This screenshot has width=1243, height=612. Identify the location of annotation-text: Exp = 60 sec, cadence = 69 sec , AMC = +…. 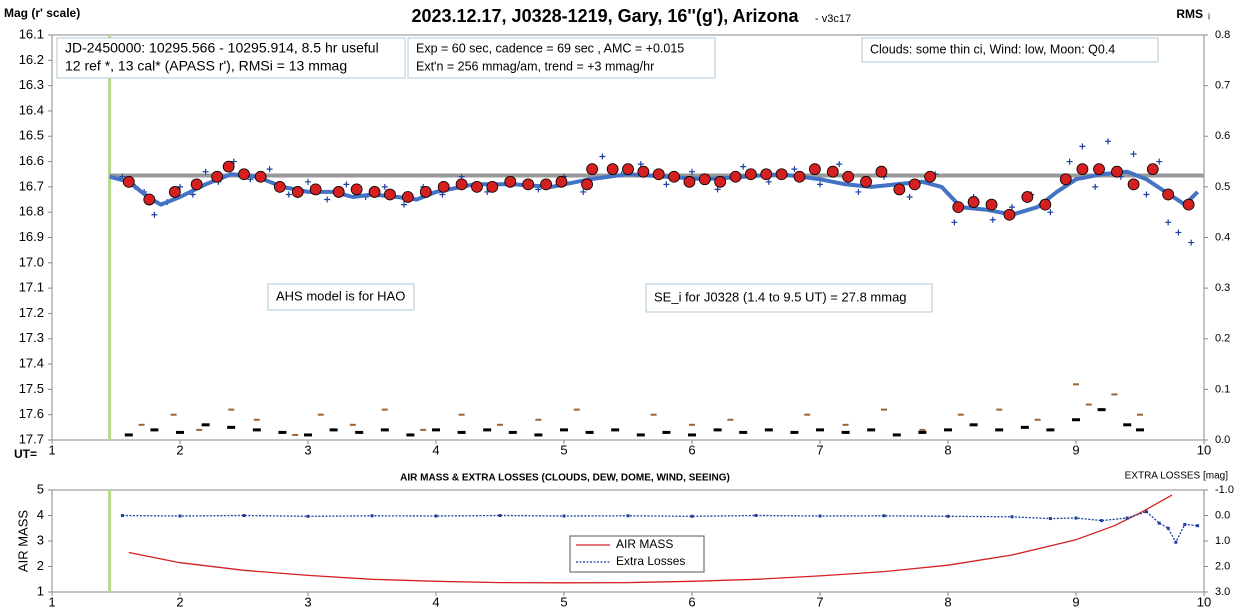
(550, 48).